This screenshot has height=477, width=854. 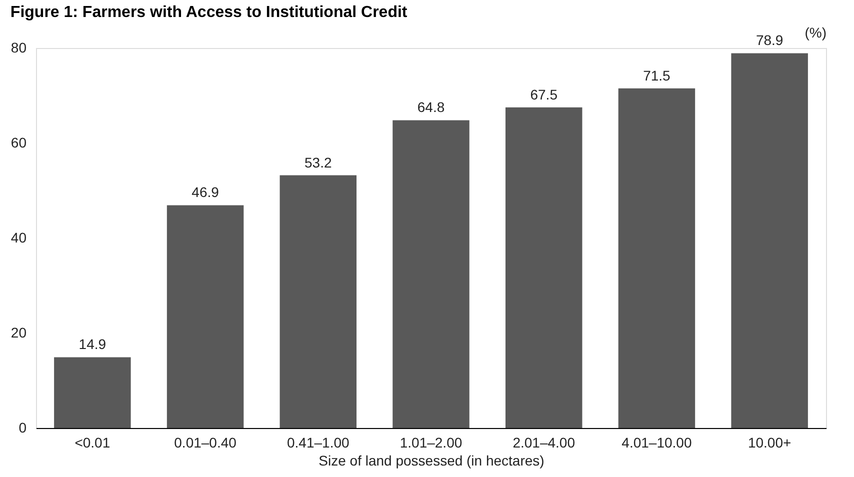 What do you see at coordinates (318, 442) in the screenshot?
I see `x-tick-label: 0.41–1.00` at bounding box center [318, 442].